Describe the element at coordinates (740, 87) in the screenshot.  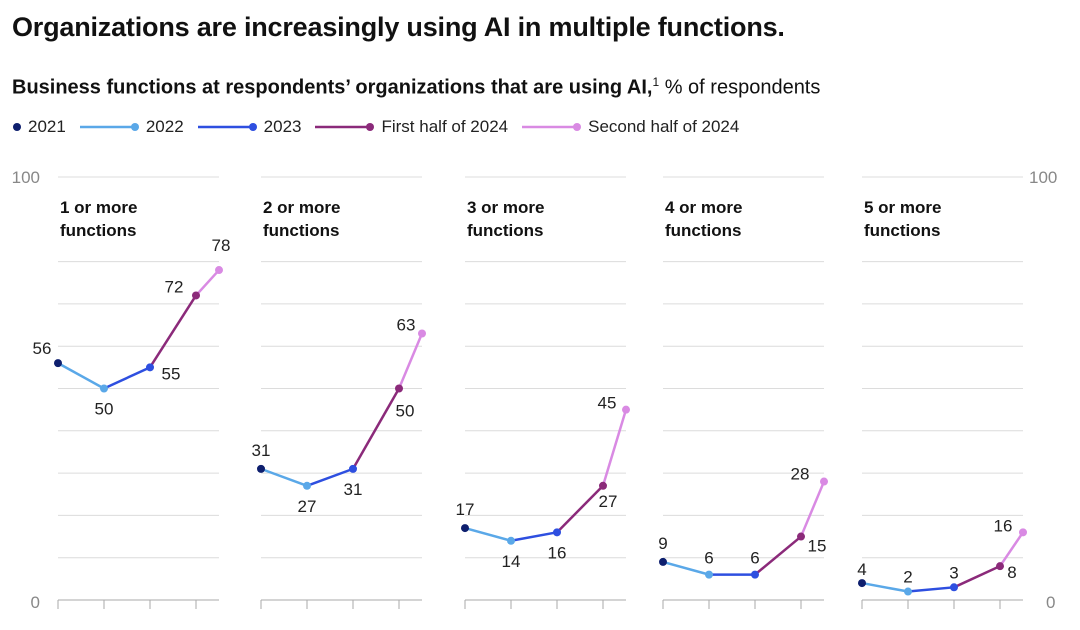
I see `subtitle-unit: % of respondents` at that location.